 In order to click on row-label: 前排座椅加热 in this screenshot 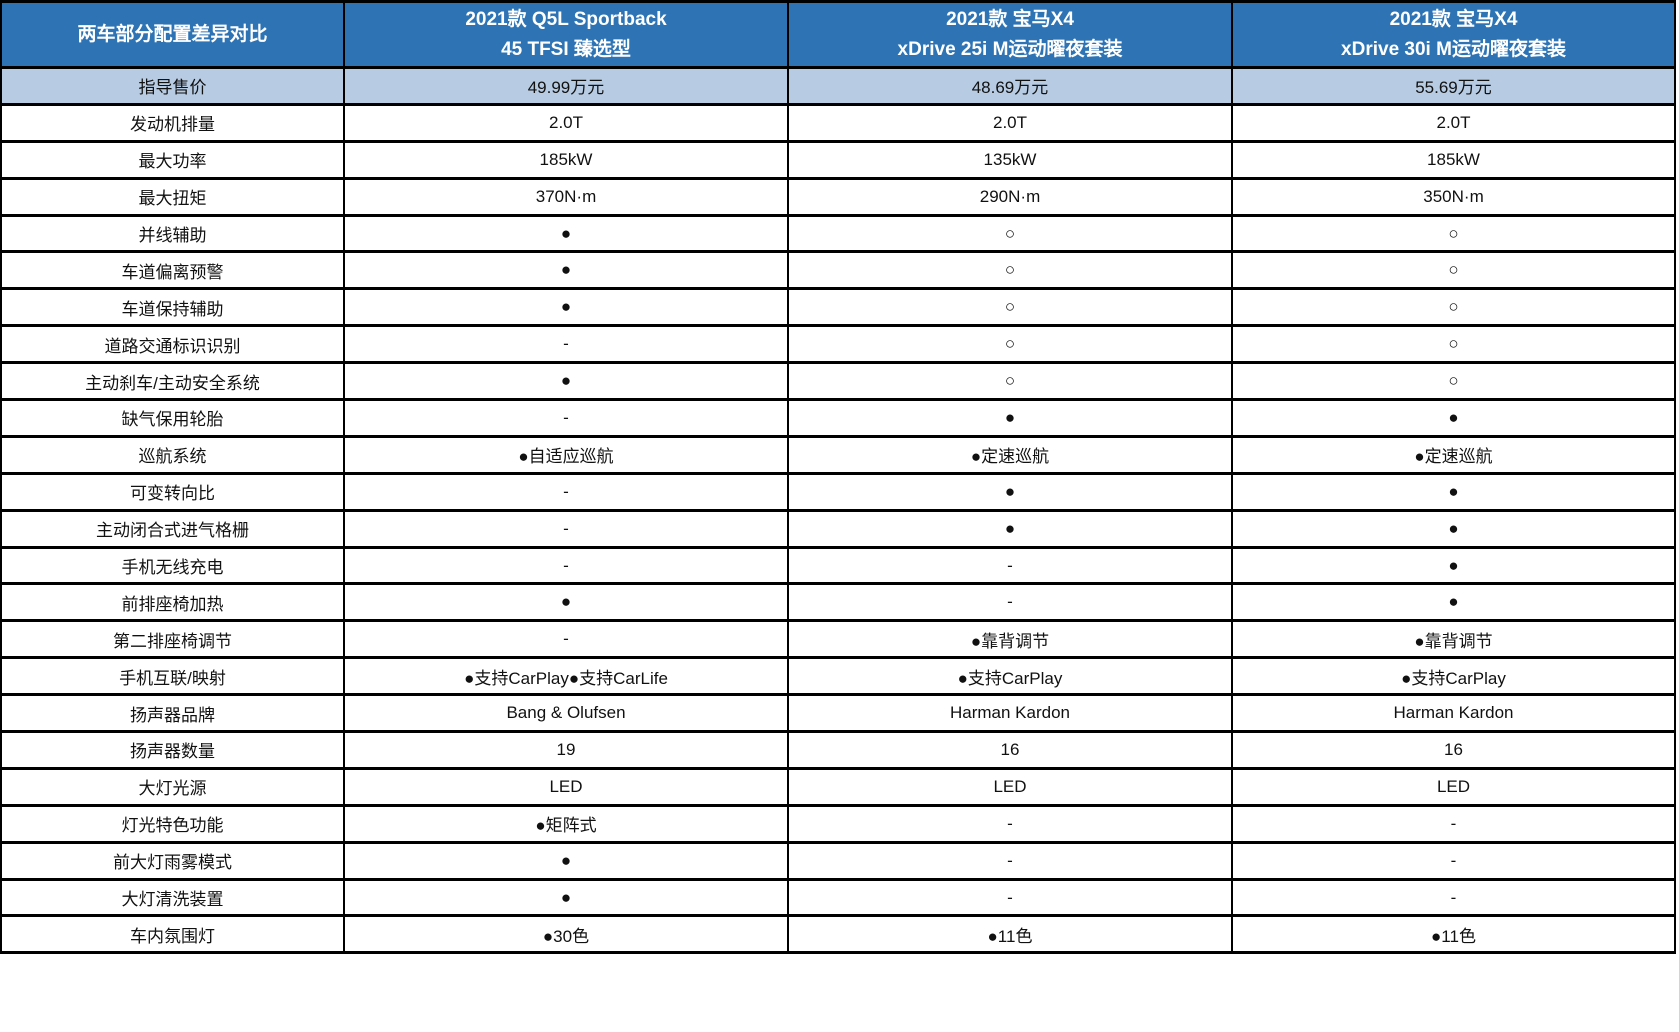, I will do `click(172, 602)`.